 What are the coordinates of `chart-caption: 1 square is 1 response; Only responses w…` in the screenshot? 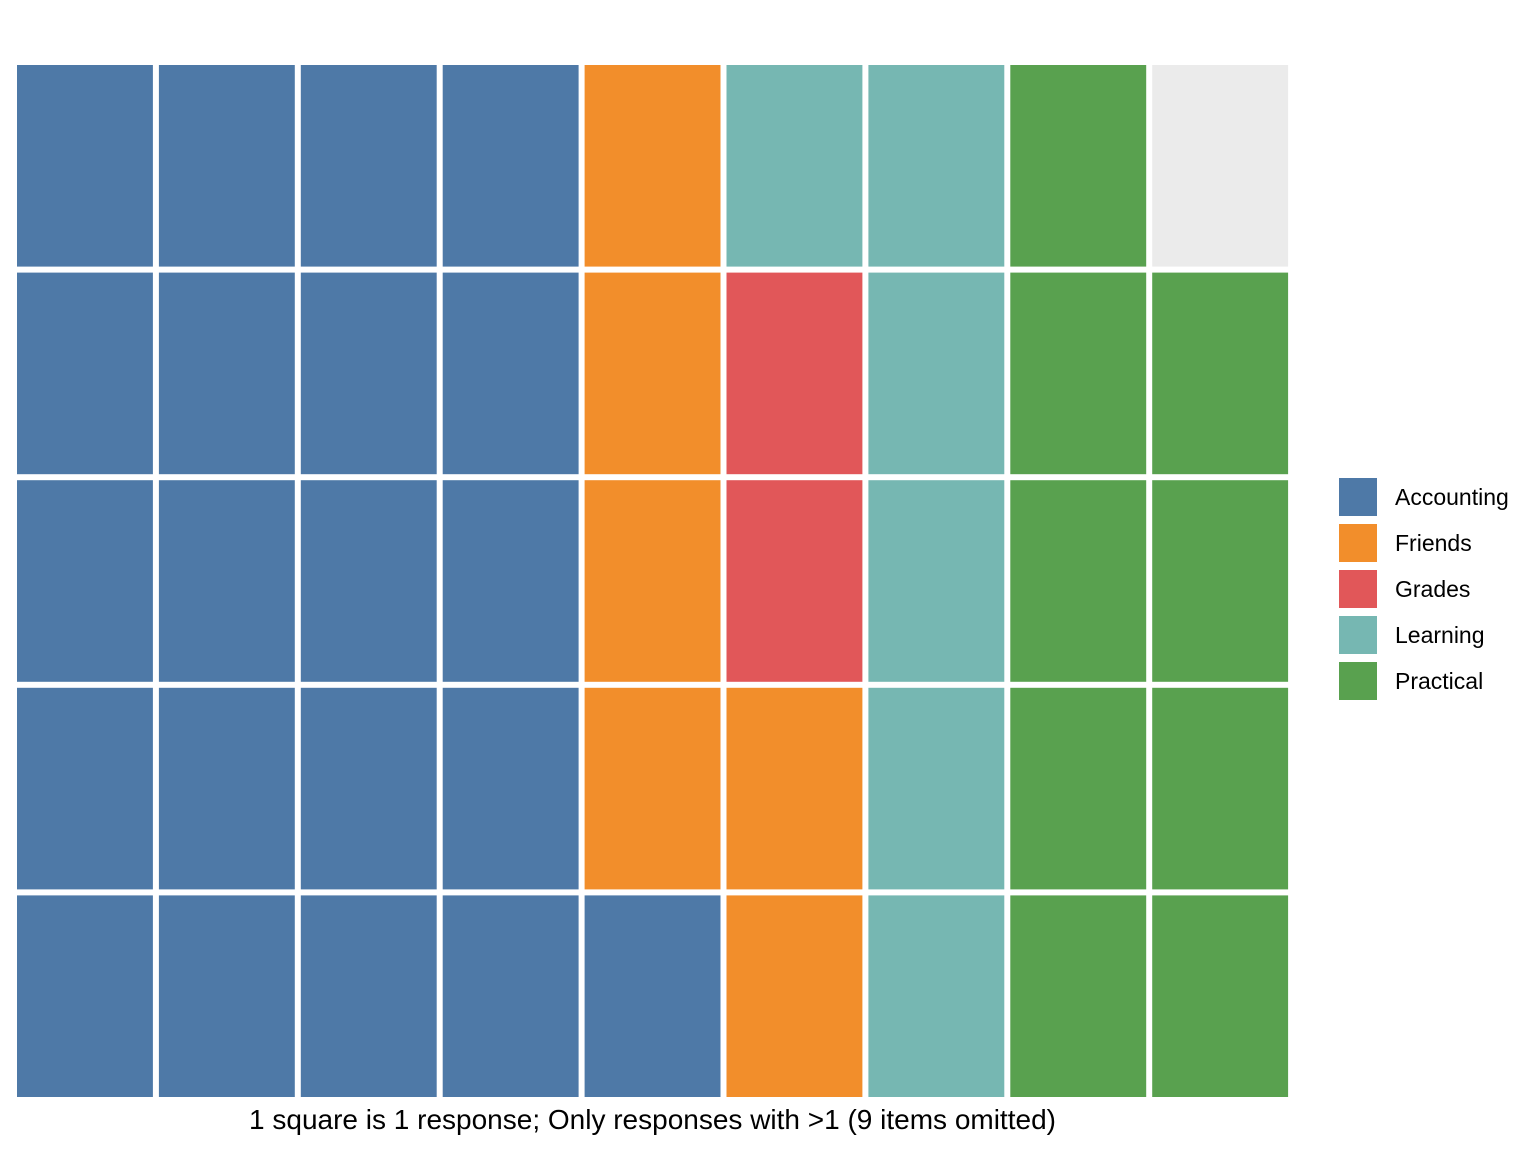 It's located at (652, 1119).